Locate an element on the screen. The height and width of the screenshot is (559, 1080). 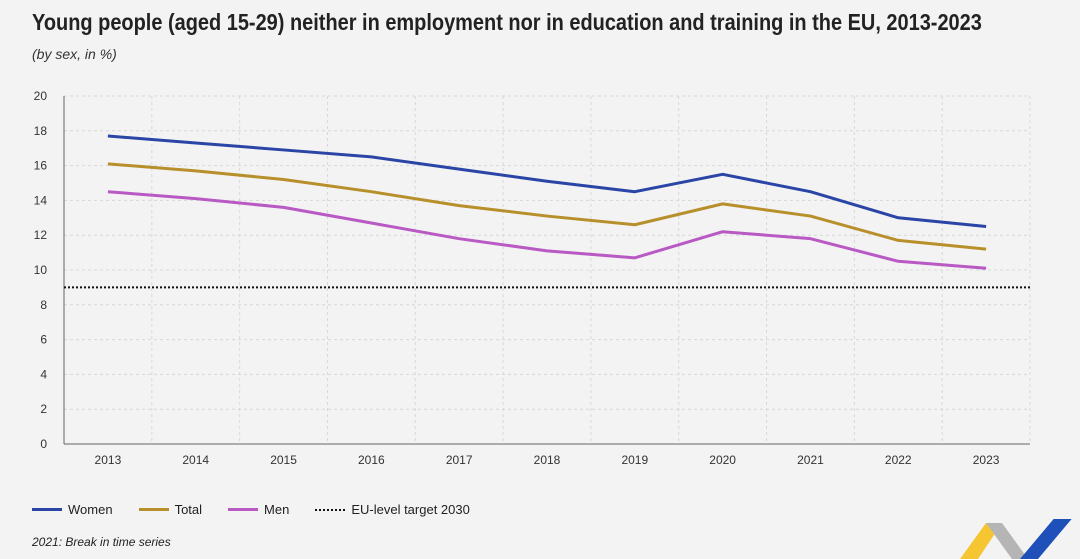
x-tick-label: 2021 is located at coordinates (810, 460).